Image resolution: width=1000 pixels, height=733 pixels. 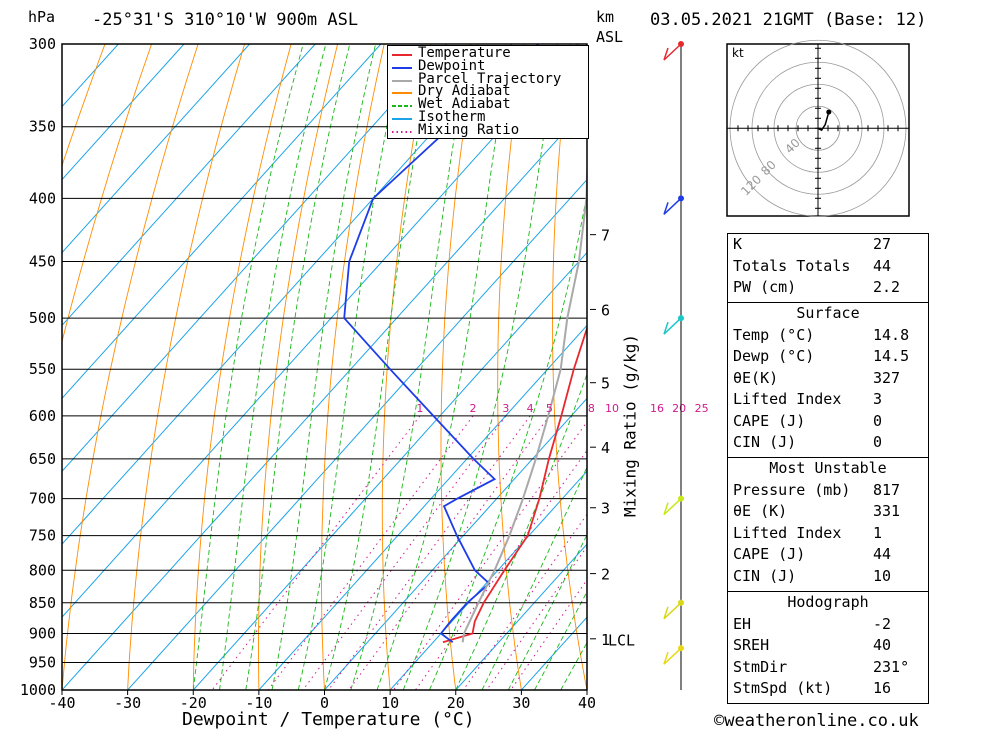 I want to click on legend-item: Dry Adiabat, so click(x=487, y=91).